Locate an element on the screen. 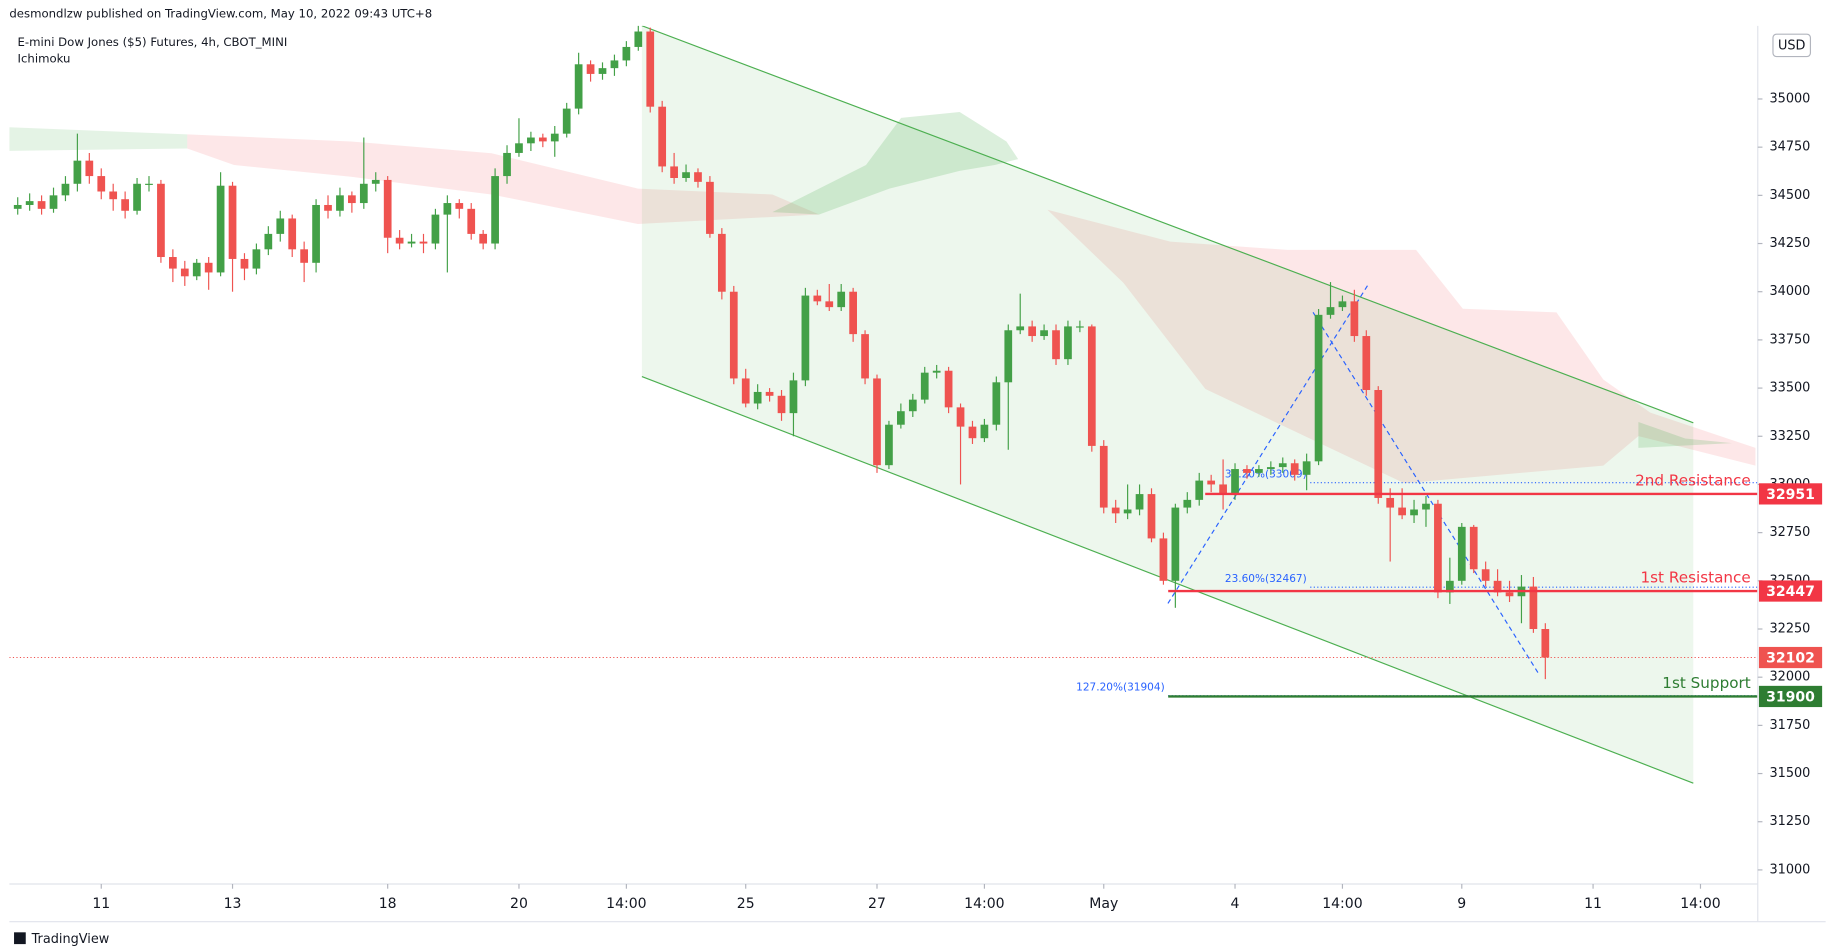 The image size is (1835, 950). level-label: 1st Support is located at coordinates (1706, 683).